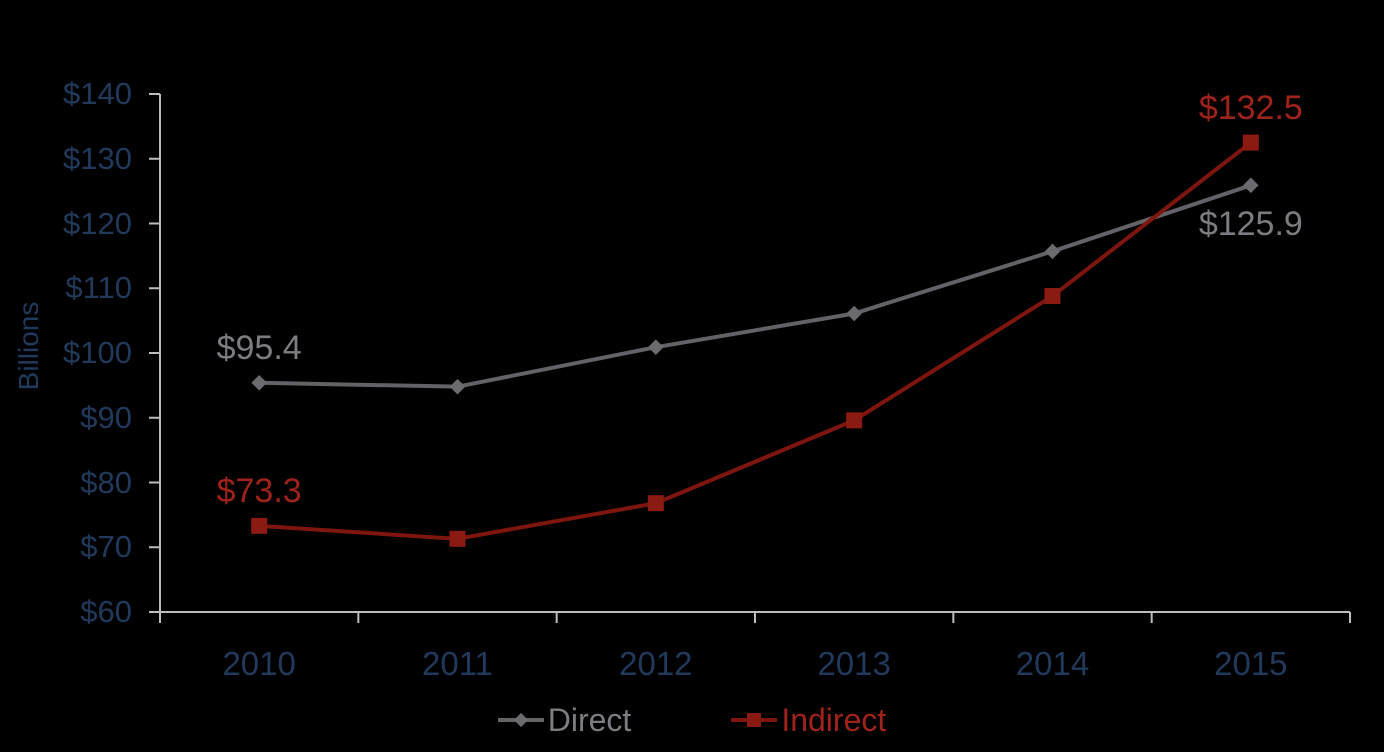 The width and height of the screenshot is (1384, 752). What do you see at coordinates (1052, 663) in the screenshot?
I see `x-axis-tick-label: 2014` at bounding box center [1052, 663].